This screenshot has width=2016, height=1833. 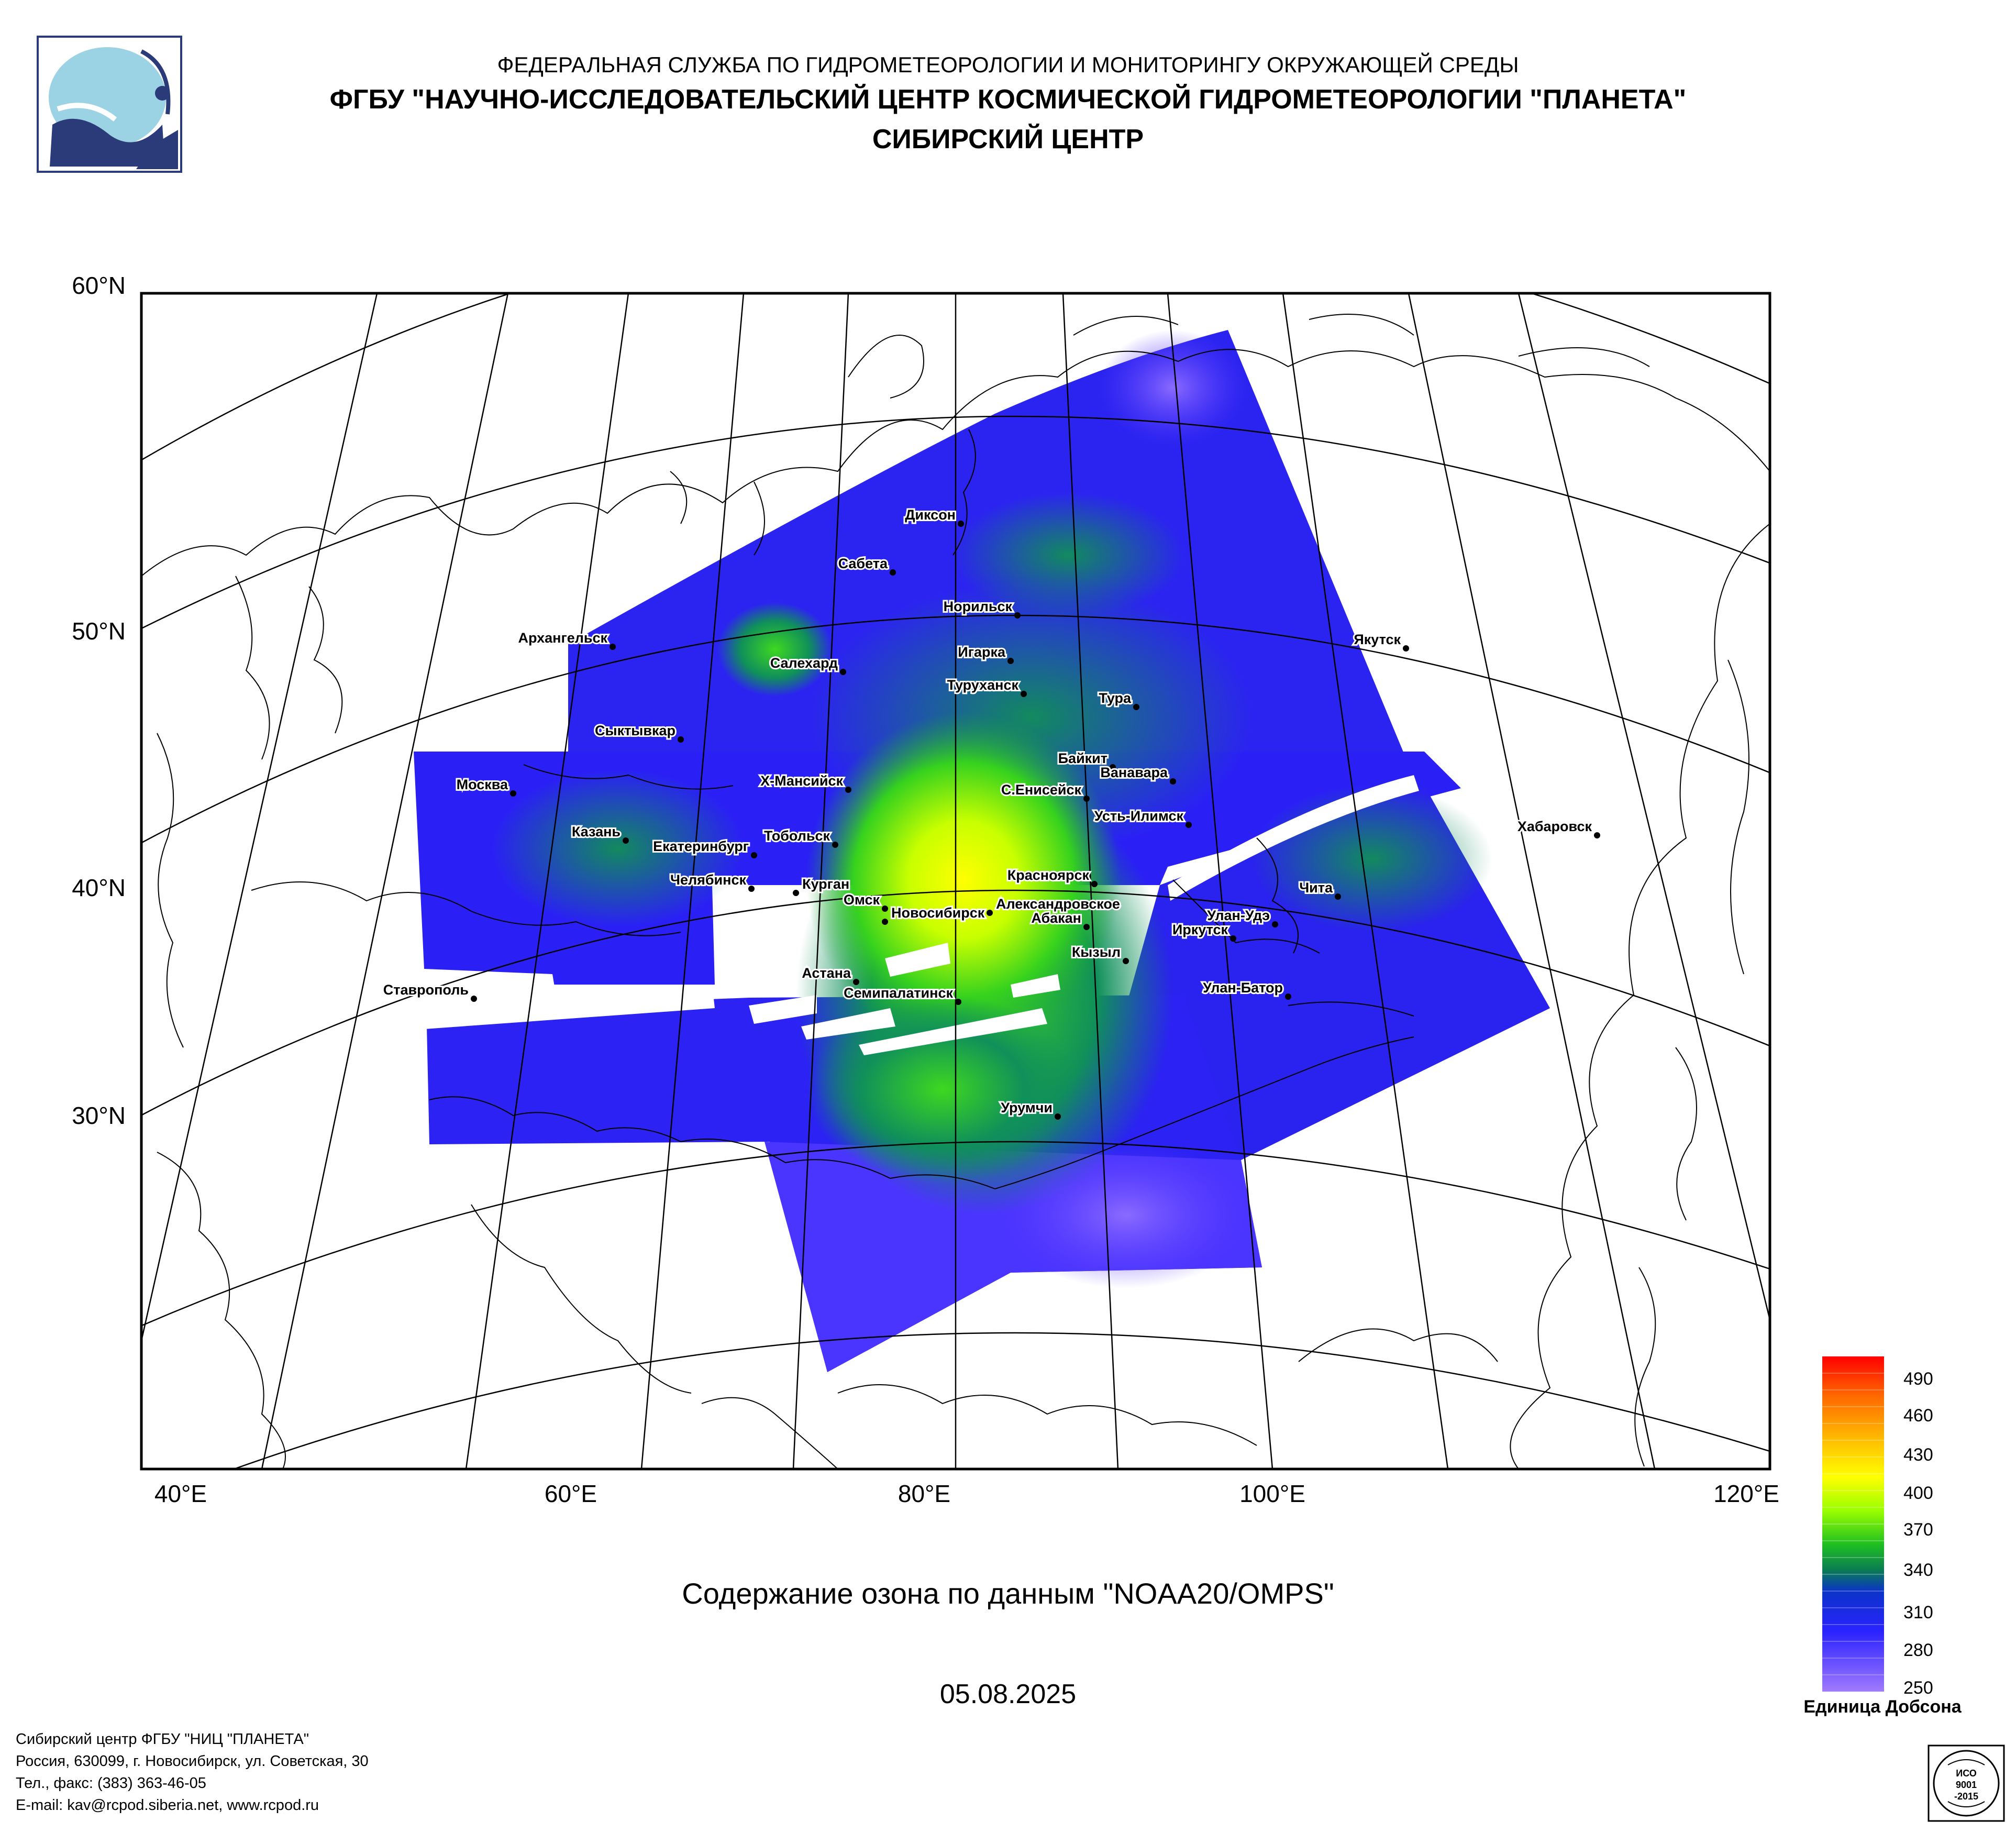 I want to click on city-label: Москва, so click(x=483, y=784).